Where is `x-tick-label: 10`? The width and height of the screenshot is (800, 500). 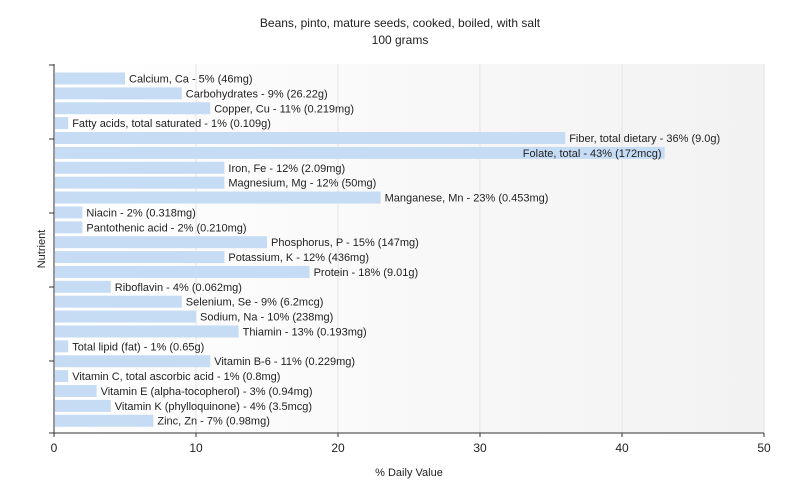 x-tick-label: 10 is located at coordinates (196, 448).